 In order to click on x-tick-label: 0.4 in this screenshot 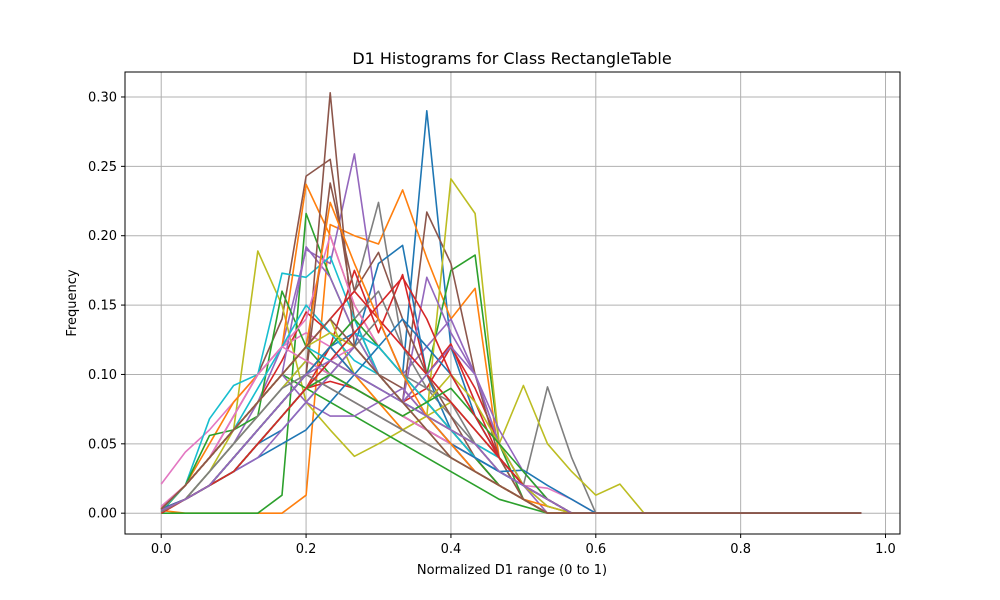, I will do `click(451, 549)`.